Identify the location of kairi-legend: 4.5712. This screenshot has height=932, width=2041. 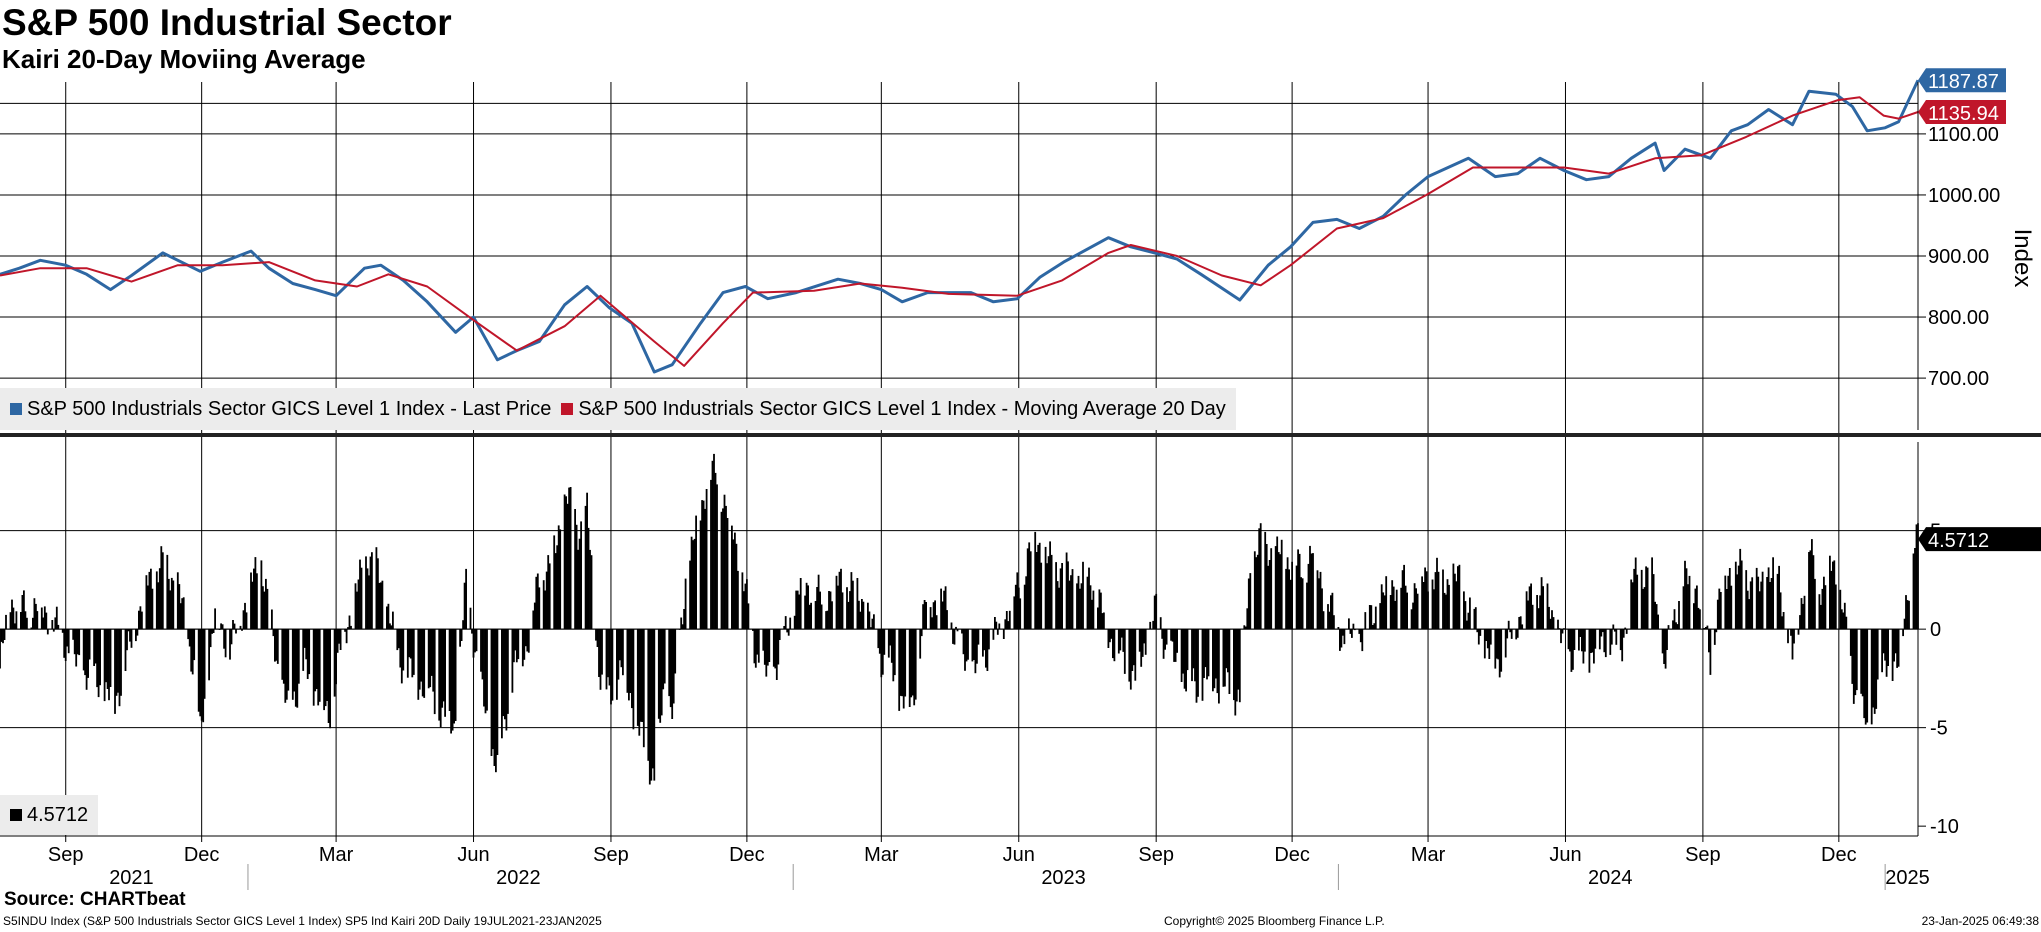
(49, 815).